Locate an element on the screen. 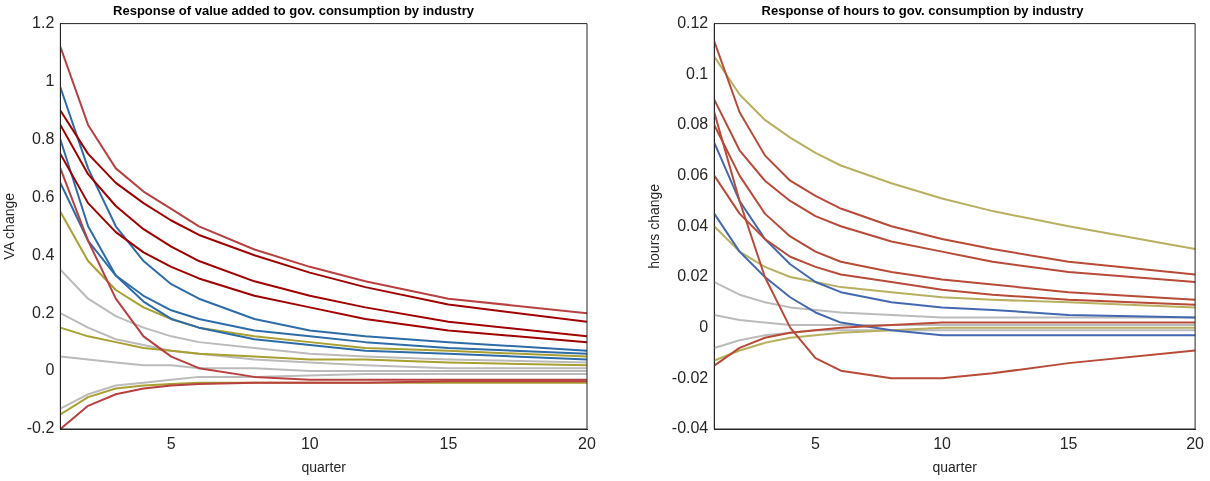  y-tick-label: 0.1 is located at coordinates (697, 73).